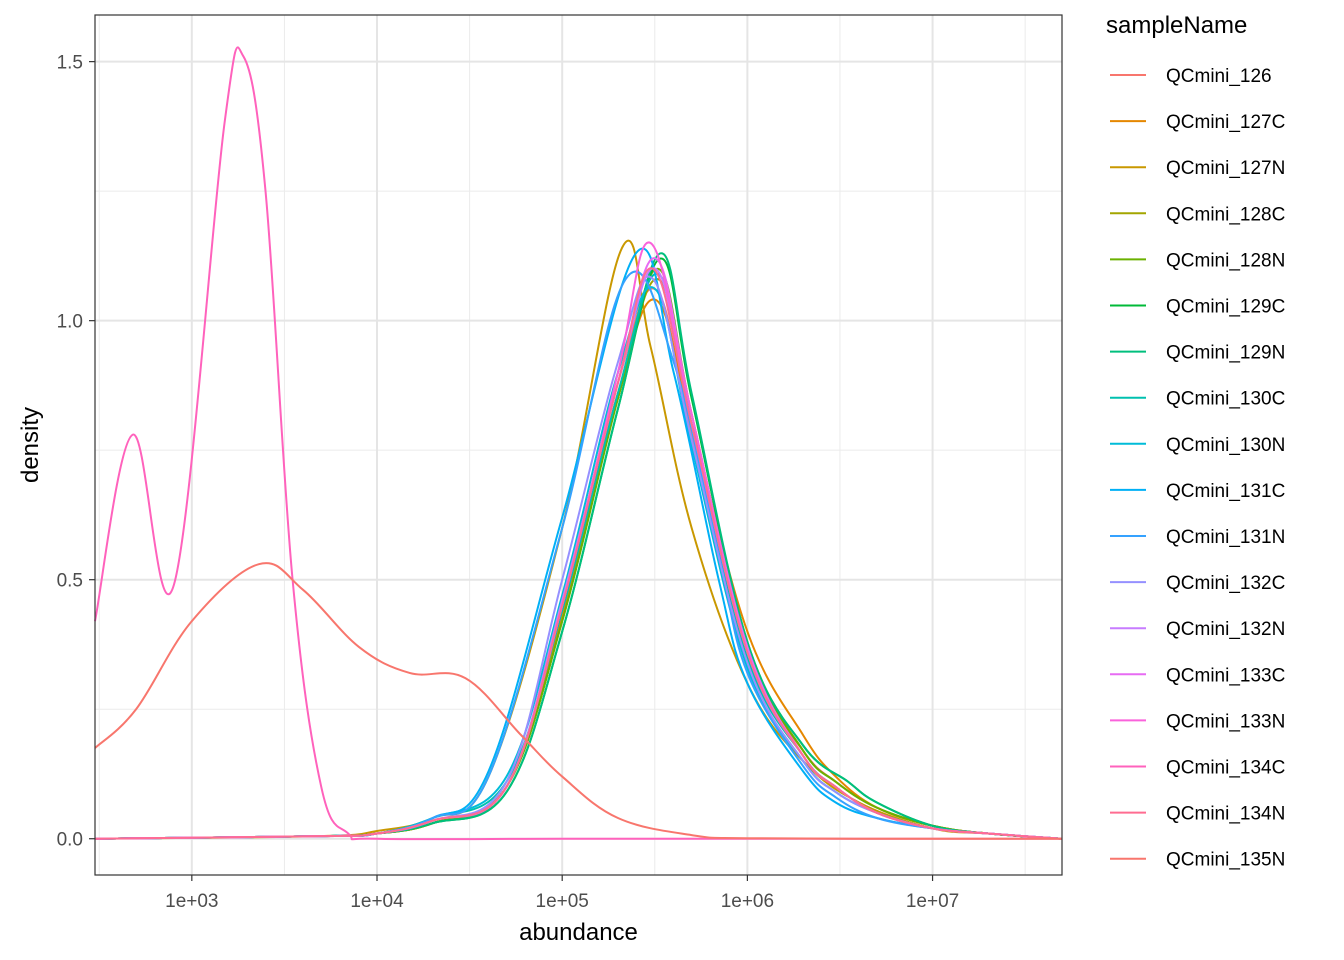 This screenshot has height=960, width=1344. Describe the element at coordinates (1225, 399) in the screenshot. I see `legend-label: QCmini_130C` at that location.